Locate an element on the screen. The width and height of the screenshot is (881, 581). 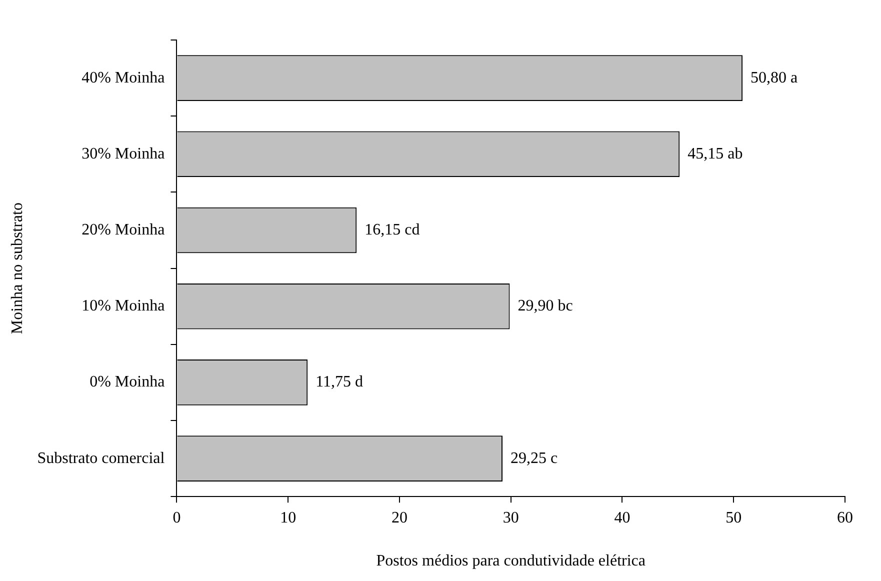
y-tick-label: Substrato comercial is located at coordinates (101, 458).